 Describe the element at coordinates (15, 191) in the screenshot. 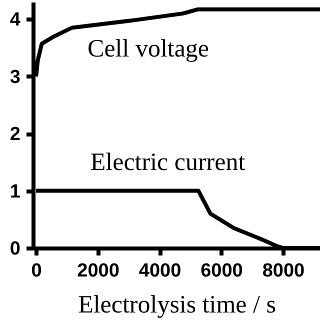

I see `y-tick-label: 1` at that location.